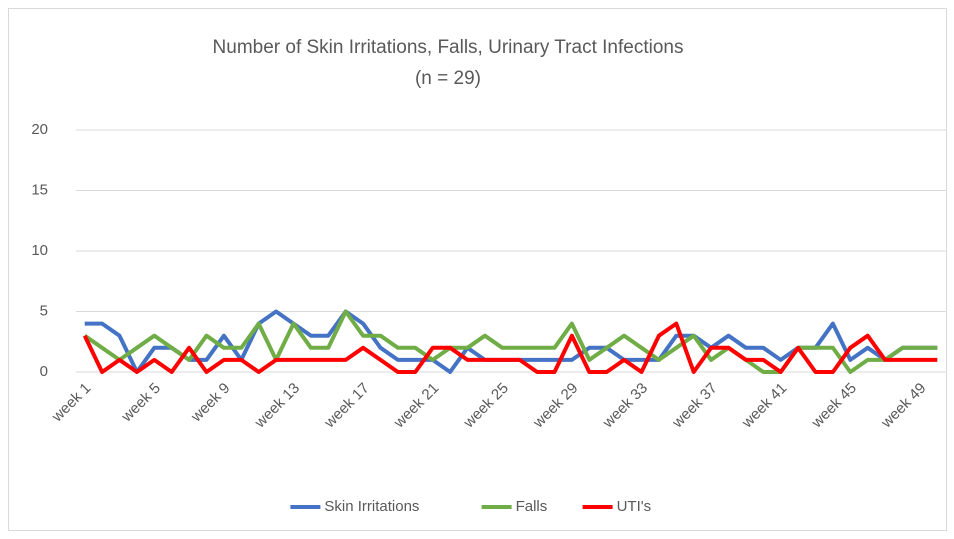  I want to click on y-tick-label: 0, so click(44, 371).